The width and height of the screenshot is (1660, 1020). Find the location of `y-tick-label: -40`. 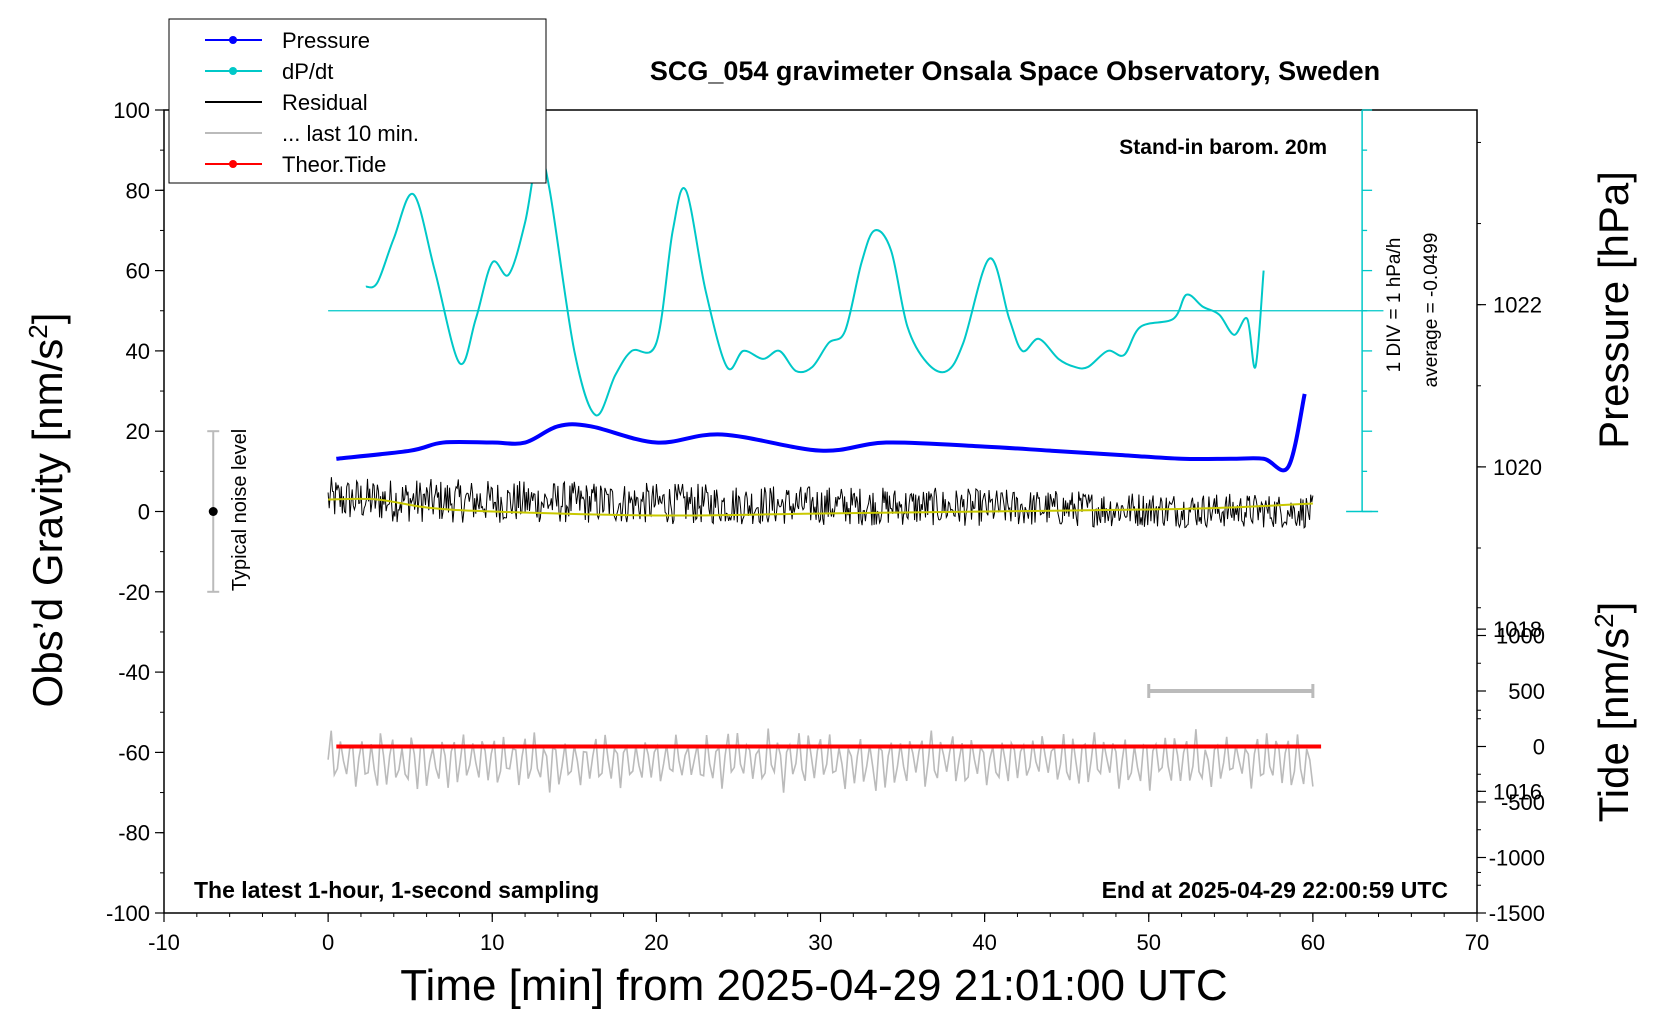

y-tick-label: -40 is located at coordinates (134, 672).